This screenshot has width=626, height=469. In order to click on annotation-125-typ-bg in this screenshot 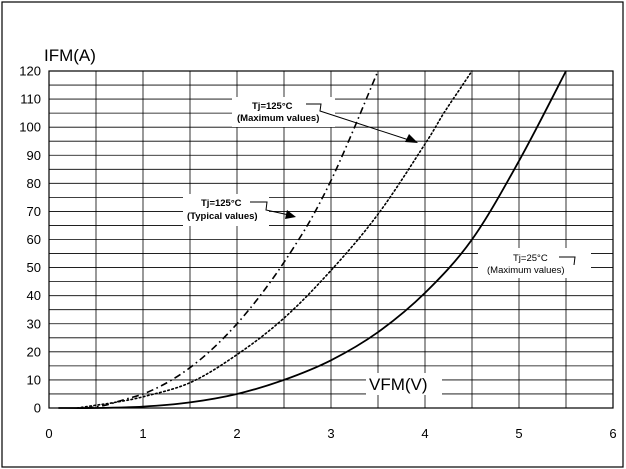, I will do `click(226, 210)`.